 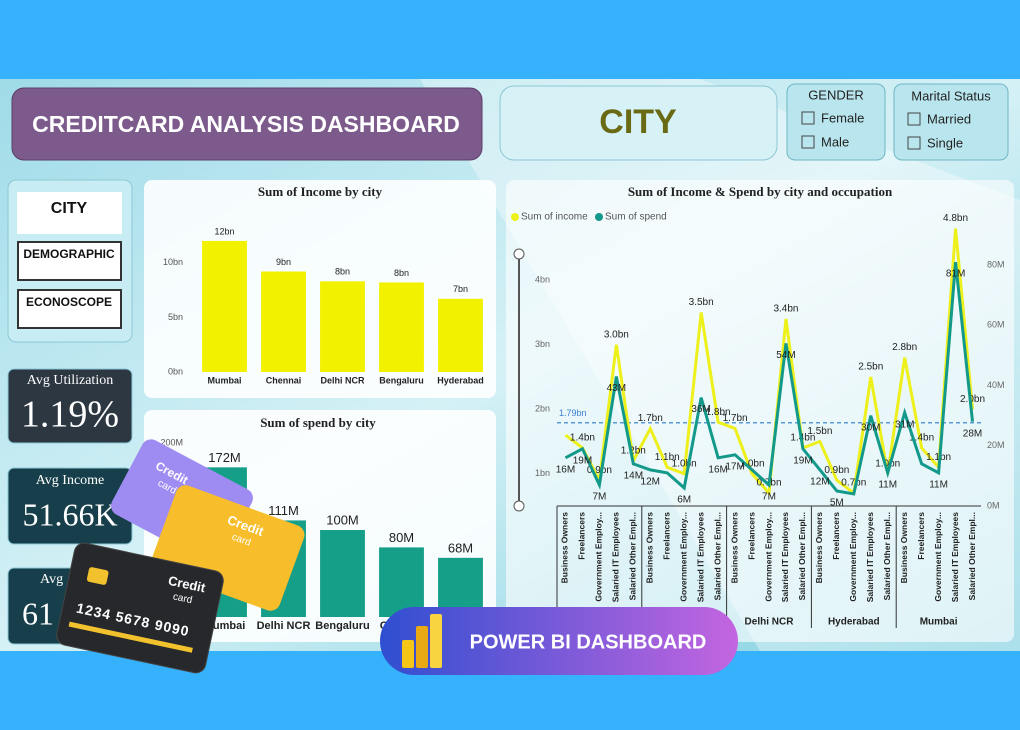 What do you see at coordinates (283, 262) in the screenshot?
I see `data-label: 9bn` at bounding box center [283, 262].